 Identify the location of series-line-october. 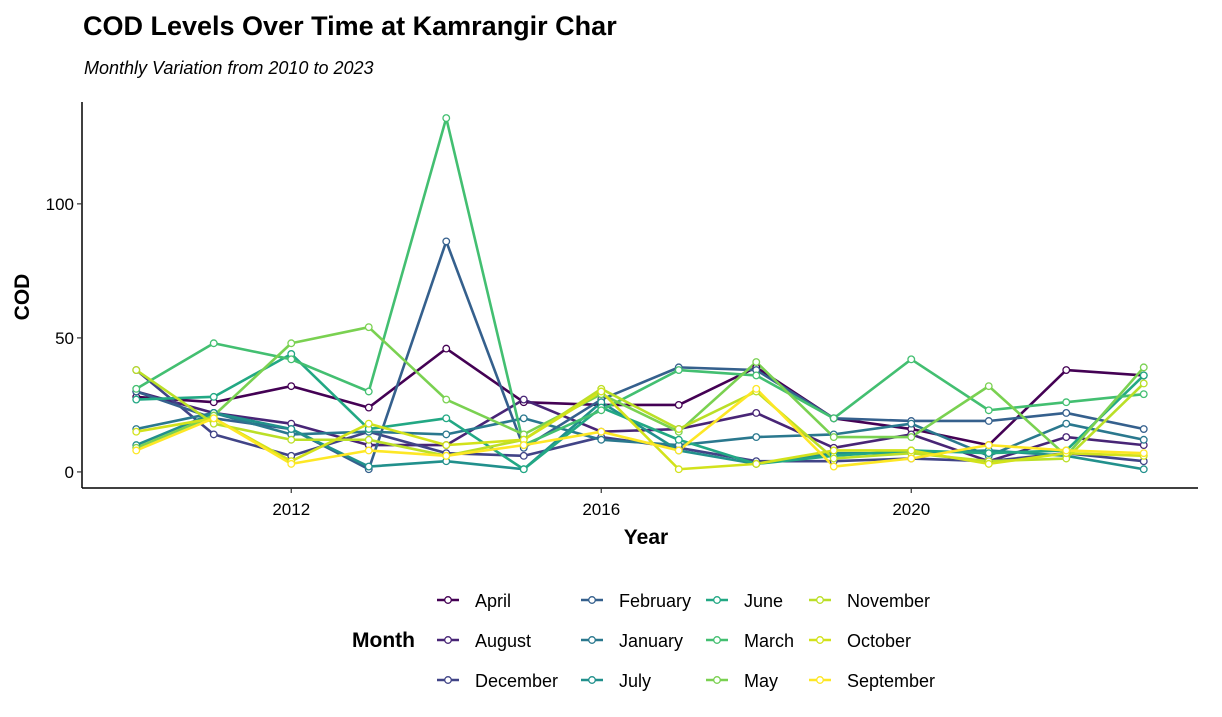
(640, 430).